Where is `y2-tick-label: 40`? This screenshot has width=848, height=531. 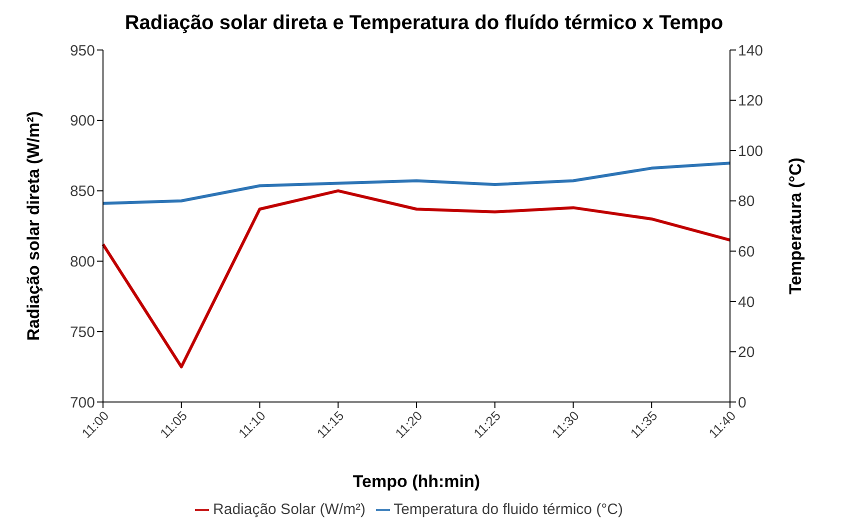 y2-tick-label: 40 is located at coordinates (746, 302).